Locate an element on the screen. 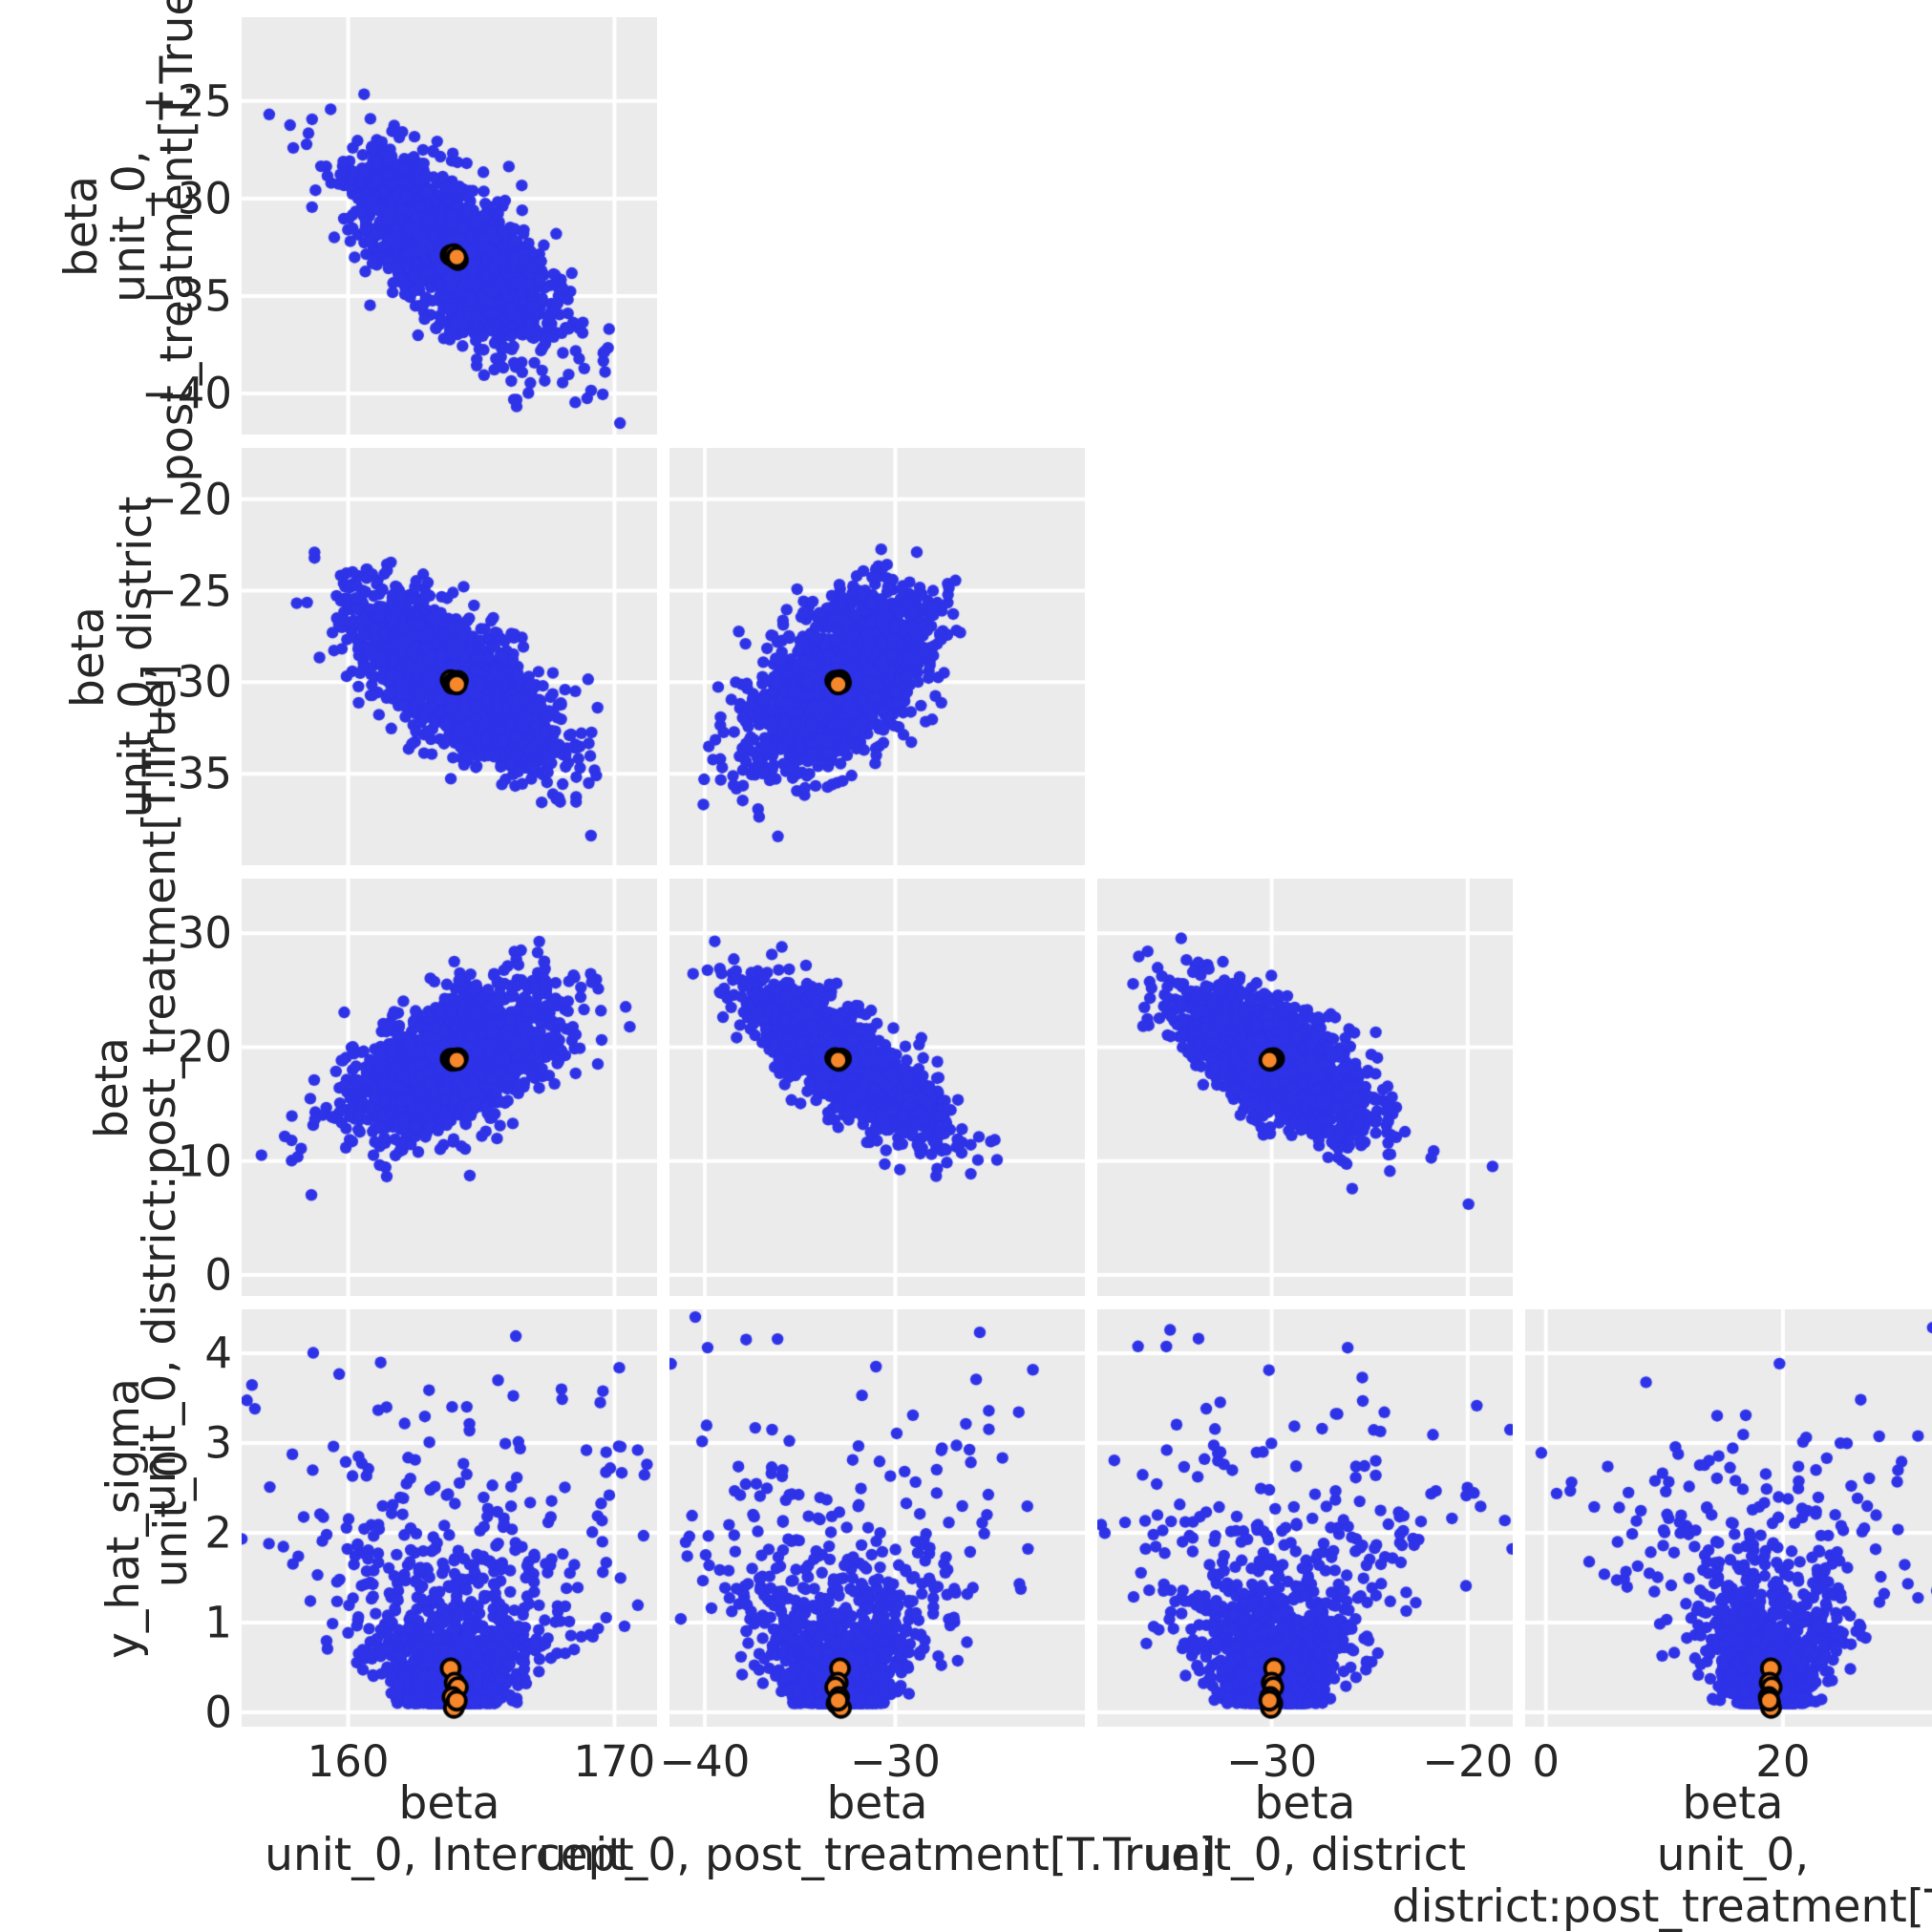 The width and height of the screenshot is (1932, 1932). y-axis-label-sigma: y_hat_sigma unit_0 is located at coordinates (147, 1518).